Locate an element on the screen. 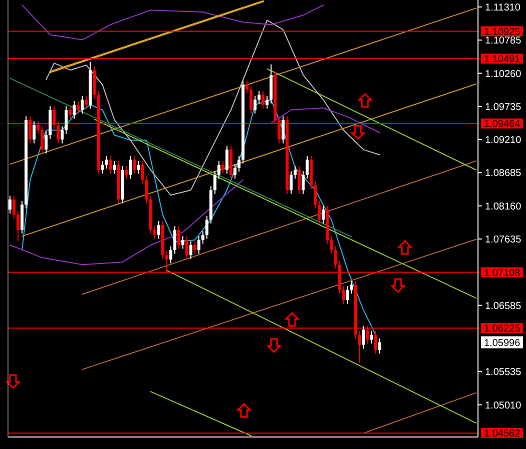 The height and width of the screenshot is (449, 526). ref-line-label: 1.10925 is located at coordinates (502, 32).